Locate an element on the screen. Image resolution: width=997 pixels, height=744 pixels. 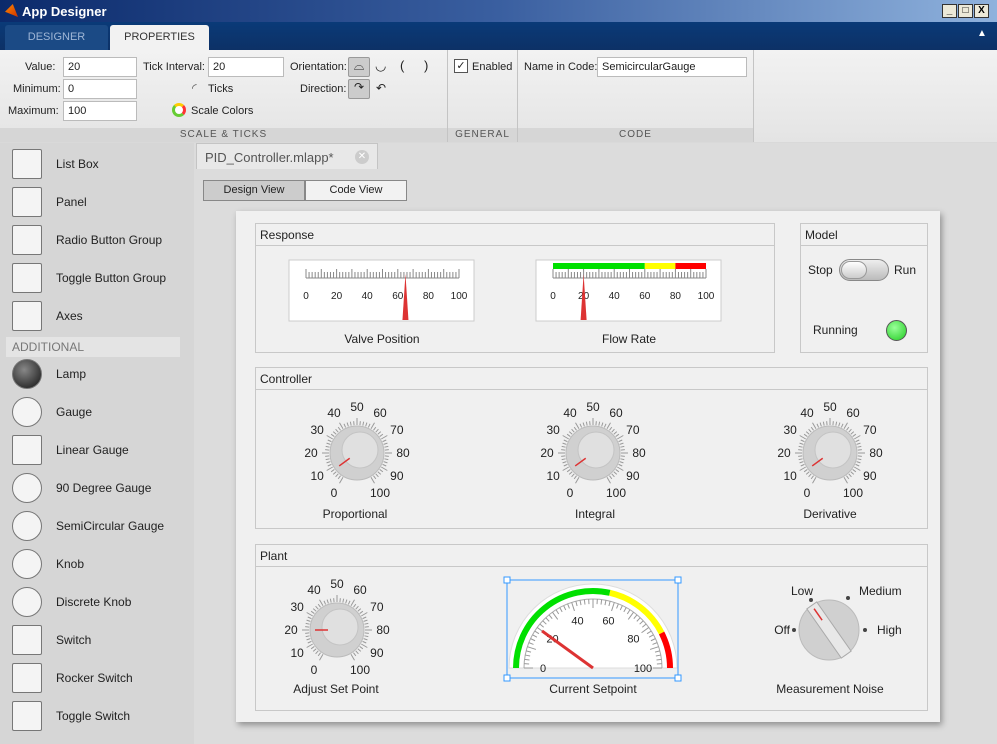
derivative-knob-tick-label: 100 is located at coordinates (853, 493).